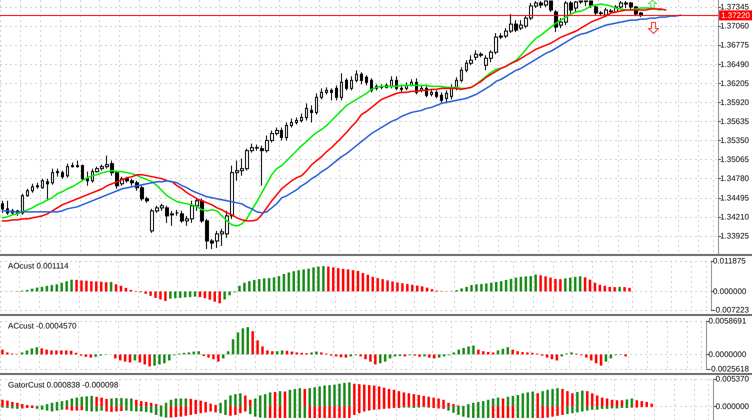  What do you see at coordinates (735, 45) in the screenshot?
I see `y-tick-label: 1.36775` at bounding box center [735, 45].